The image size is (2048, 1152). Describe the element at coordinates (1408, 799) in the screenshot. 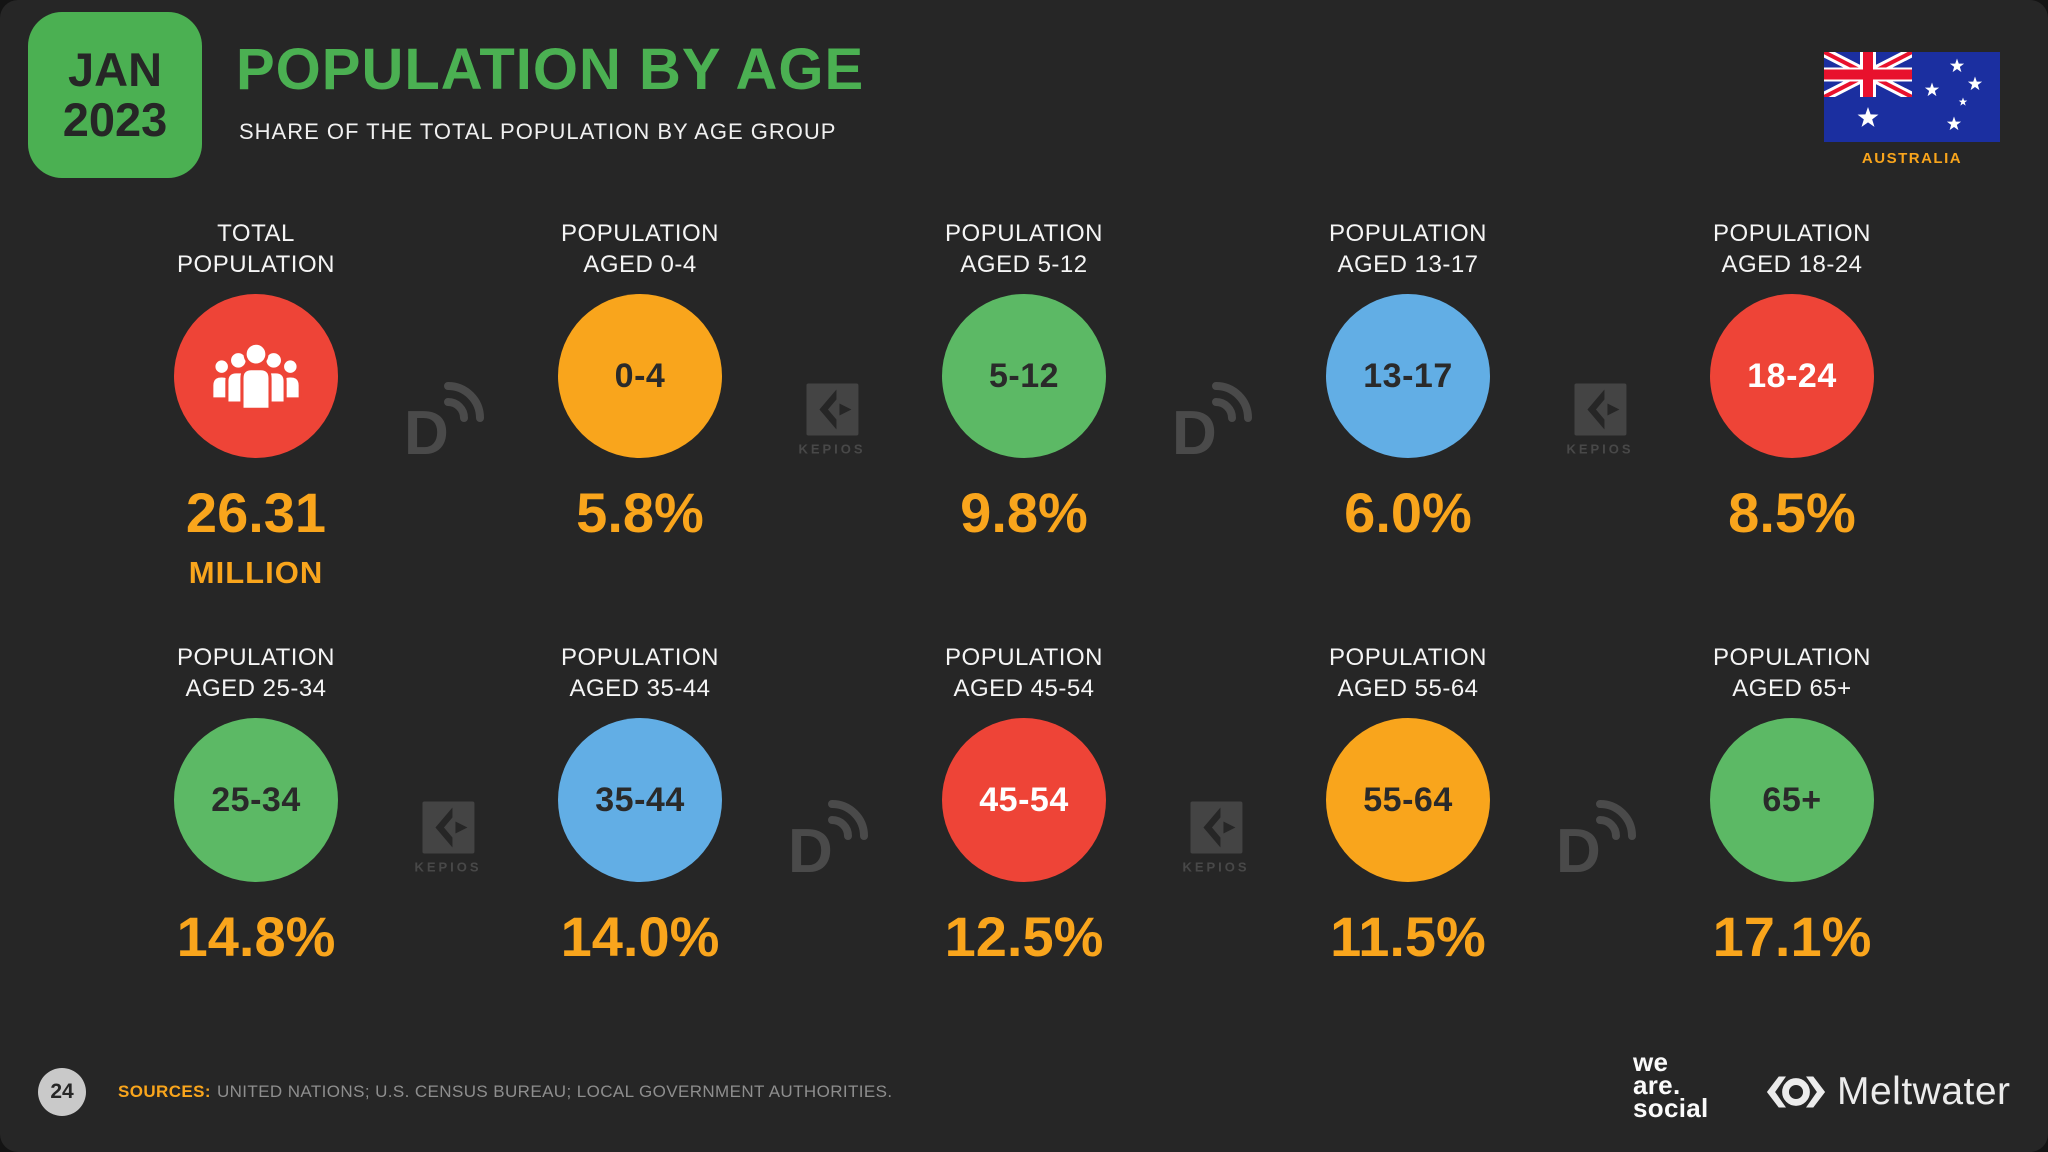

I see `age-range-label: 55-64` at that location.